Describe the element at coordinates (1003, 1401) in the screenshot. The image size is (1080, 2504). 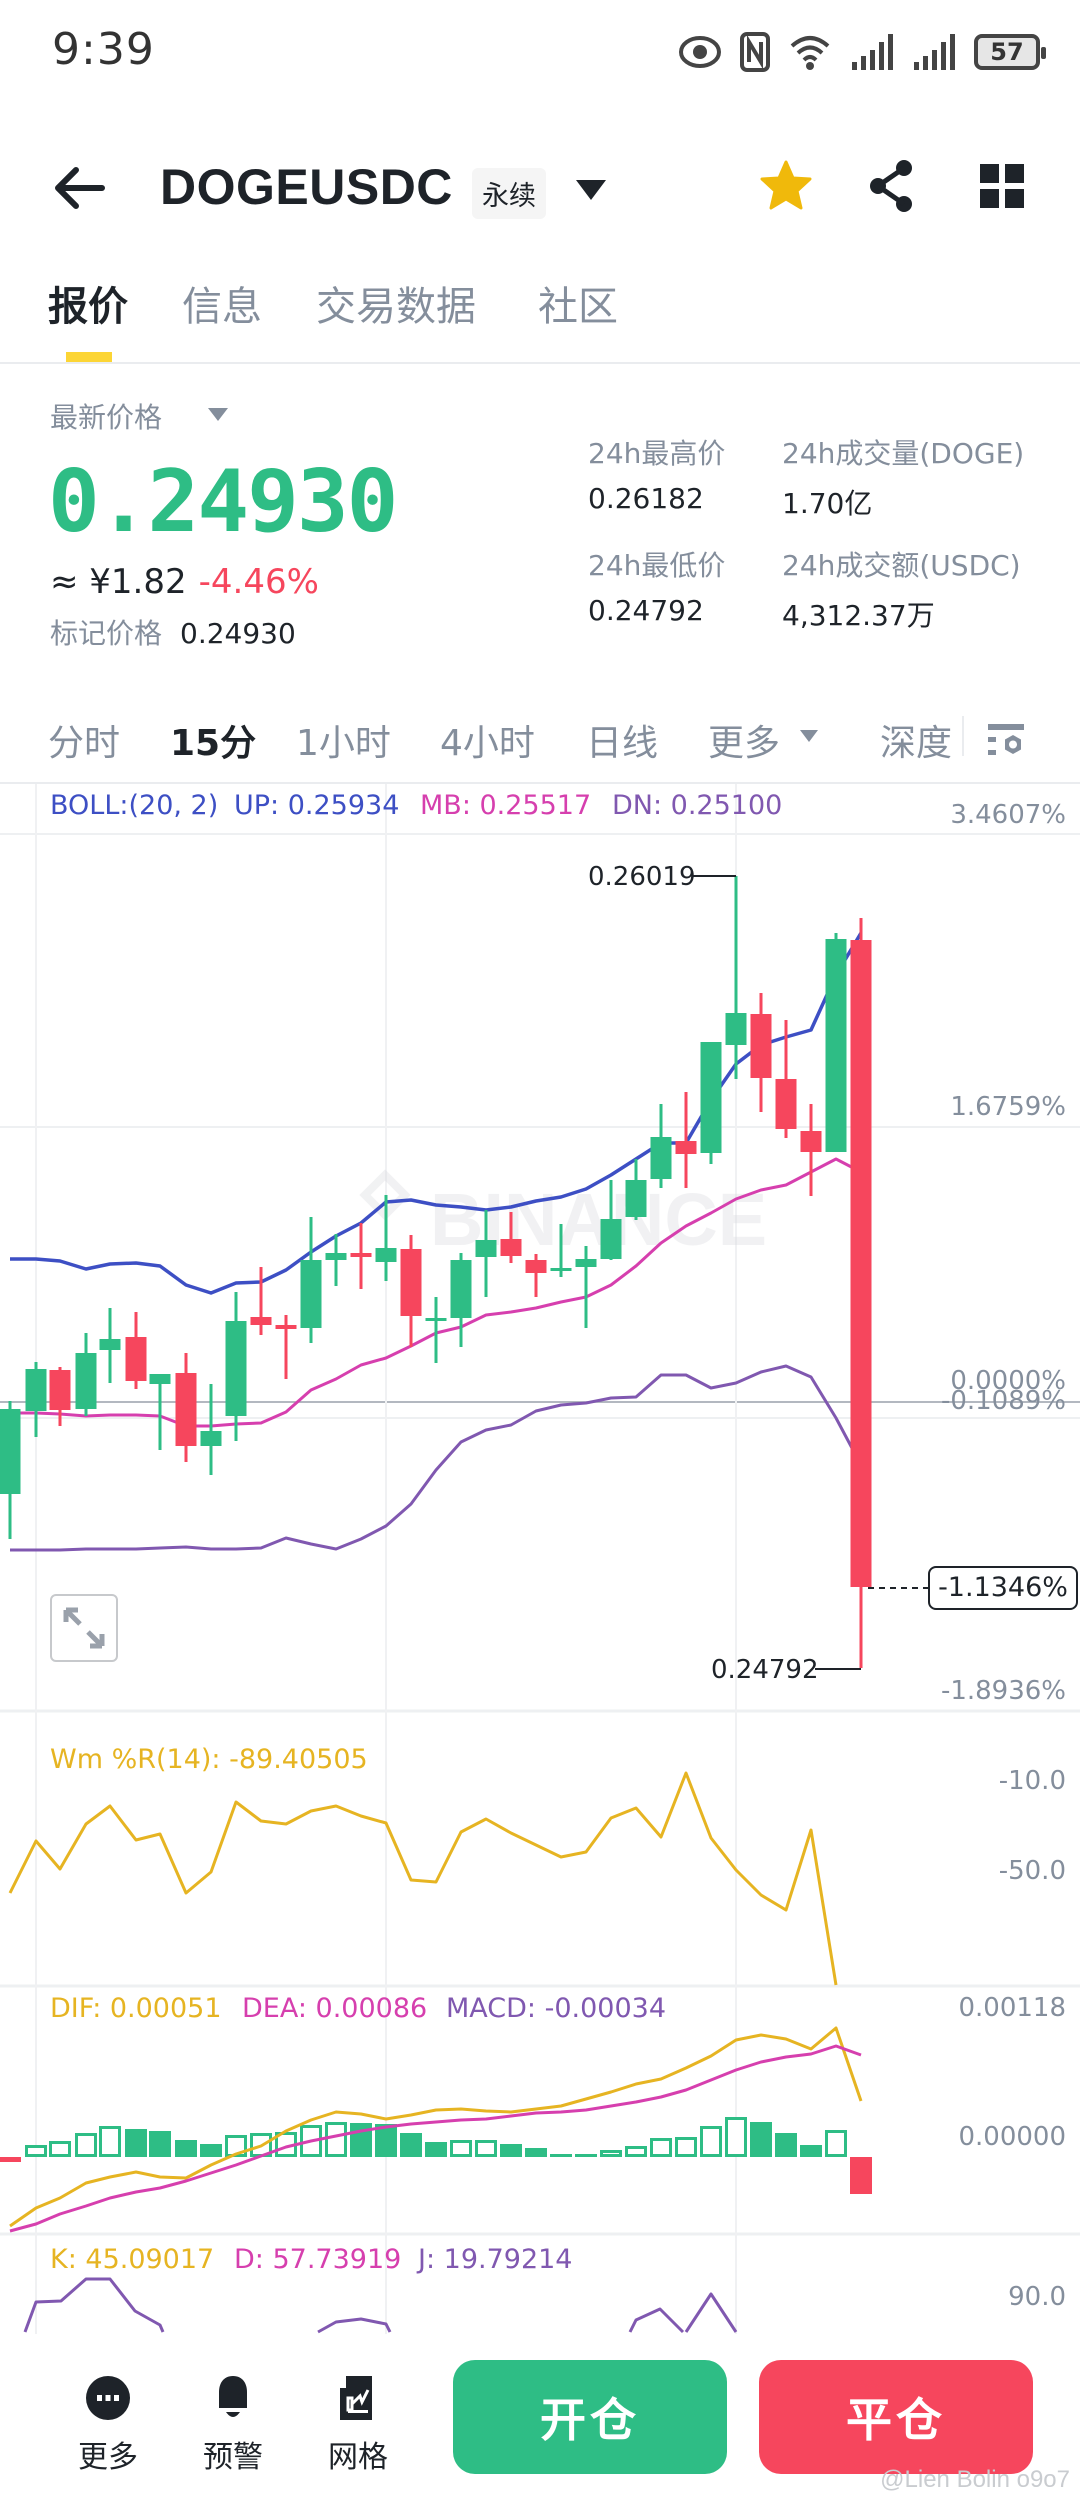
I see `axis-label: -0.1089%` at that location.